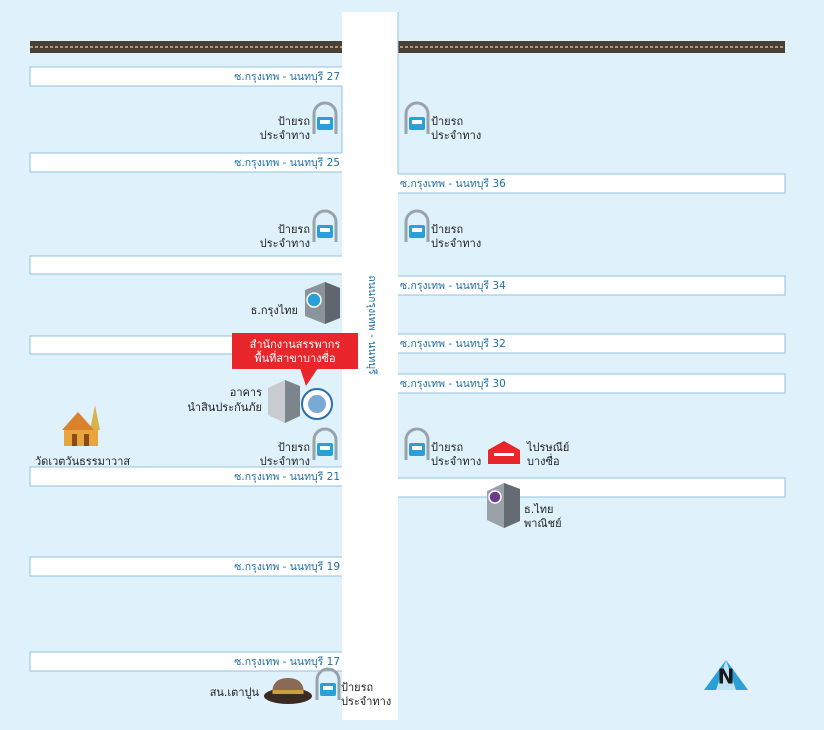 The image size is (824, 730). Describe the element at coordinates (543, 460) in the screenshot. I see `place-label: บางซื่อ` at that location.